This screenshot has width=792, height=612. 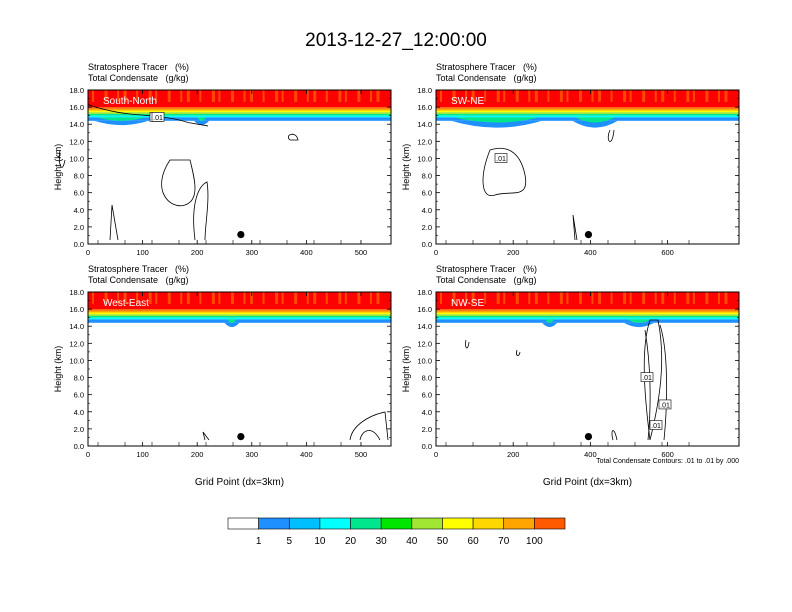 I want to click on y-tick-label: 6.0, so click(x=427, y=395).